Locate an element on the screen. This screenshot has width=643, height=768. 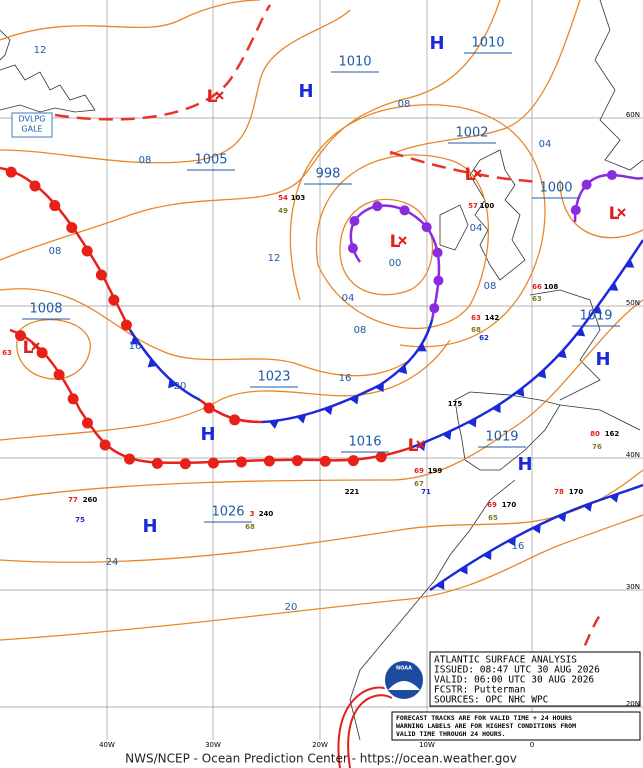
pressure-label: 1002 is located at coordinates (471, 133).